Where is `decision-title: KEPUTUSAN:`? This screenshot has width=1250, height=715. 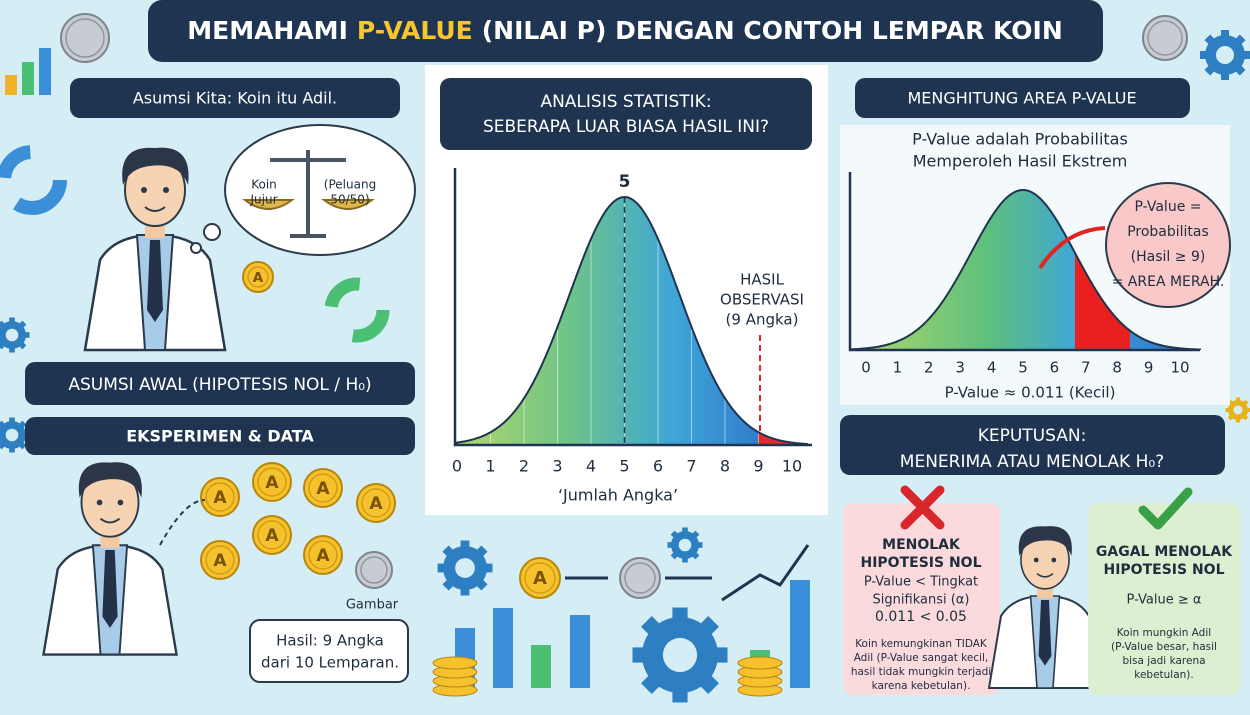
decision-title: KEPUTUSAN: is located at coordinates (1032, 436).